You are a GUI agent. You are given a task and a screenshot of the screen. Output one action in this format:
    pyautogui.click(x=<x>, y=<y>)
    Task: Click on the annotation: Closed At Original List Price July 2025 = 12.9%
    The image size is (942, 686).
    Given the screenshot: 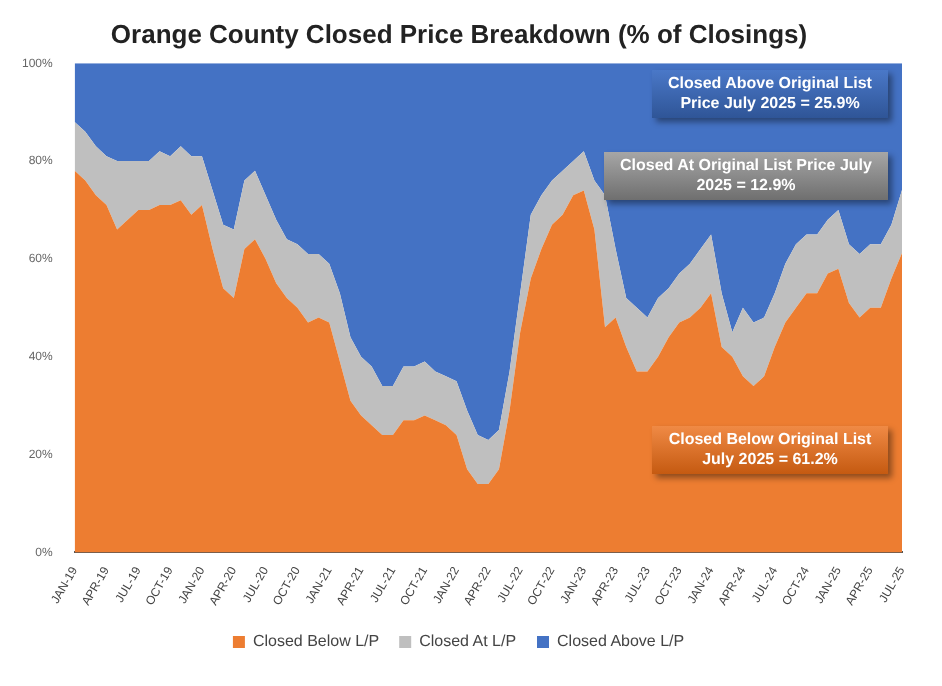 What is the action you would take?
    pyautogui.click(x=746, y=176)
    